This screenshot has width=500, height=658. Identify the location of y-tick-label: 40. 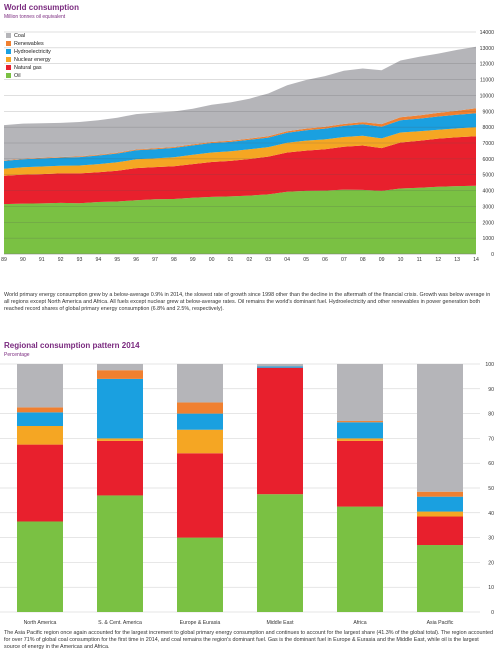
(491, 514).